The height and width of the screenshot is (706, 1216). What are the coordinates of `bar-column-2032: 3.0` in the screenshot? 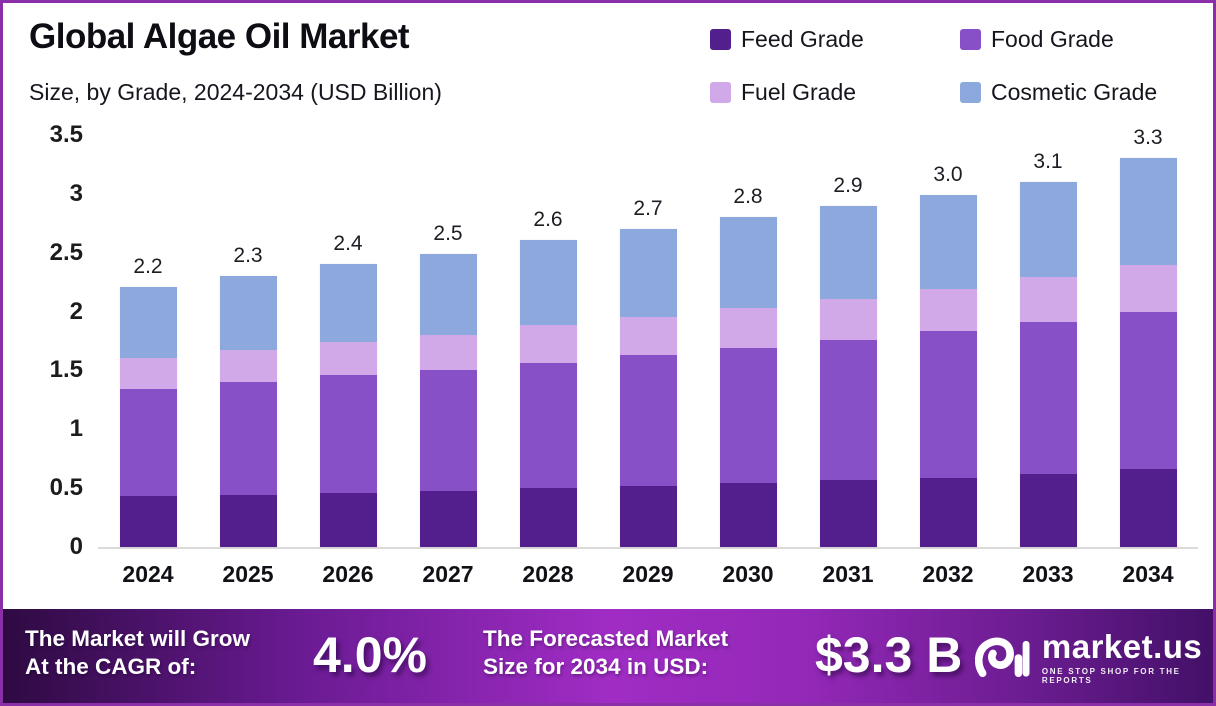 It's located at (948, 341).